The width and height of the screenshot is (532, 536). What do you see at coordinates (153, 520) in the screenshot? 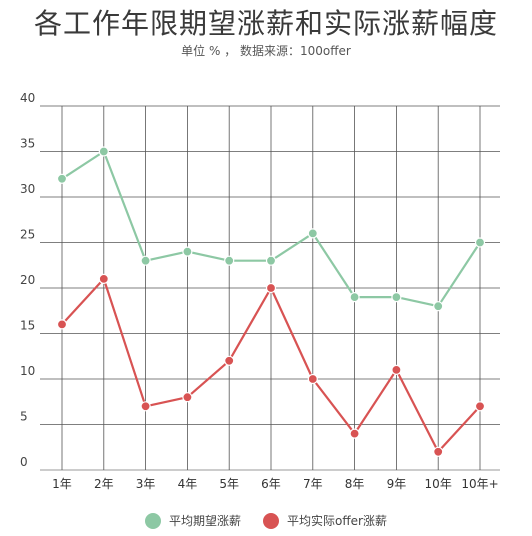
I see `legend-swatch-expected` at bounding box center [153, 520].